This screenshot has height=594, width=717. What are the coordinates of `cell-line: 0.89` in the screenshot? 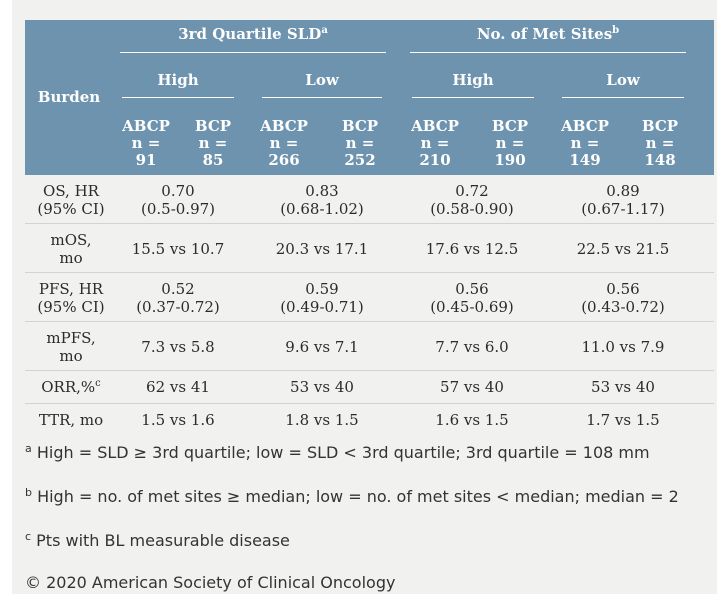 It's located at (623, 191).